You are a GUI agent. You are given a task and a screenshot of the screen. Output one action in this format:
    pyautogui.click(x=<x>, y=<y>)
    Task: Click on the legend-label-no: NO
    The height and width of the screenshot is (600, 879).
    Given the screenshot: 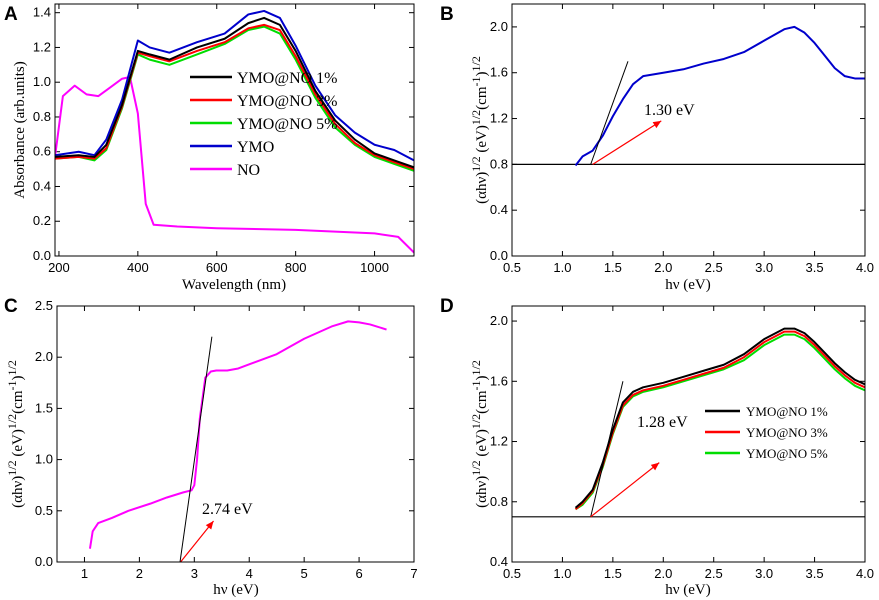 What is the action you would take?
    pyautogui.click(x=248, y=170)
    